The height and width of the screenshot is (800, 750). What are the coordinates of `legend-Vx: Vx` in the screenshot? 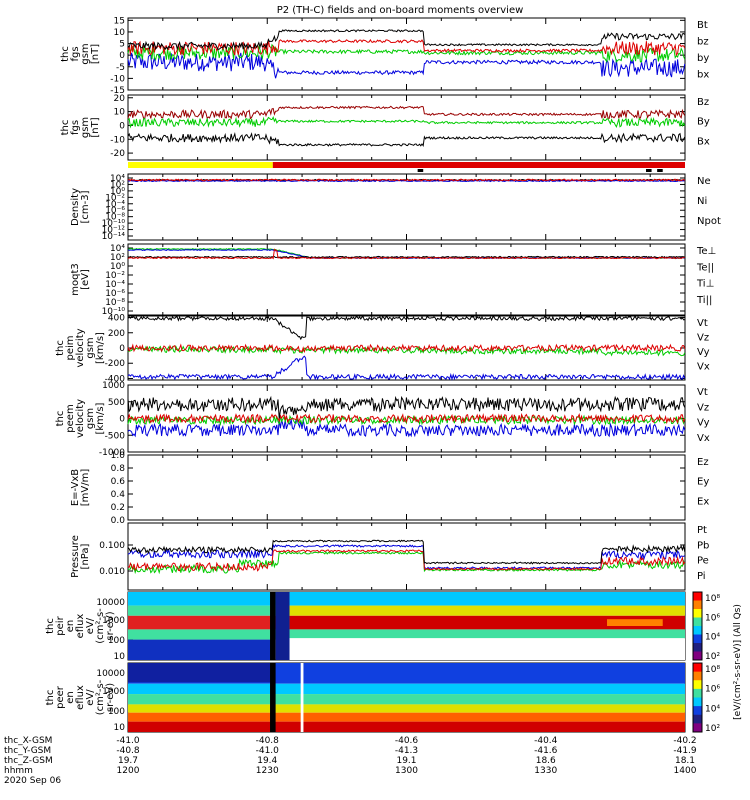 It's located at (703, 438).